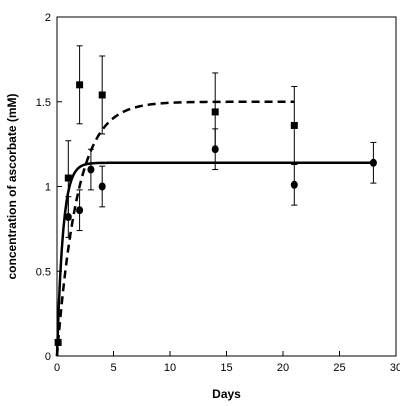 The width and height of the screenshot is (400, 406). What do you see at coordinates (48, 188) in the screenshot?
I see `y-tick-label: 1` at bounding box center [48, 188].